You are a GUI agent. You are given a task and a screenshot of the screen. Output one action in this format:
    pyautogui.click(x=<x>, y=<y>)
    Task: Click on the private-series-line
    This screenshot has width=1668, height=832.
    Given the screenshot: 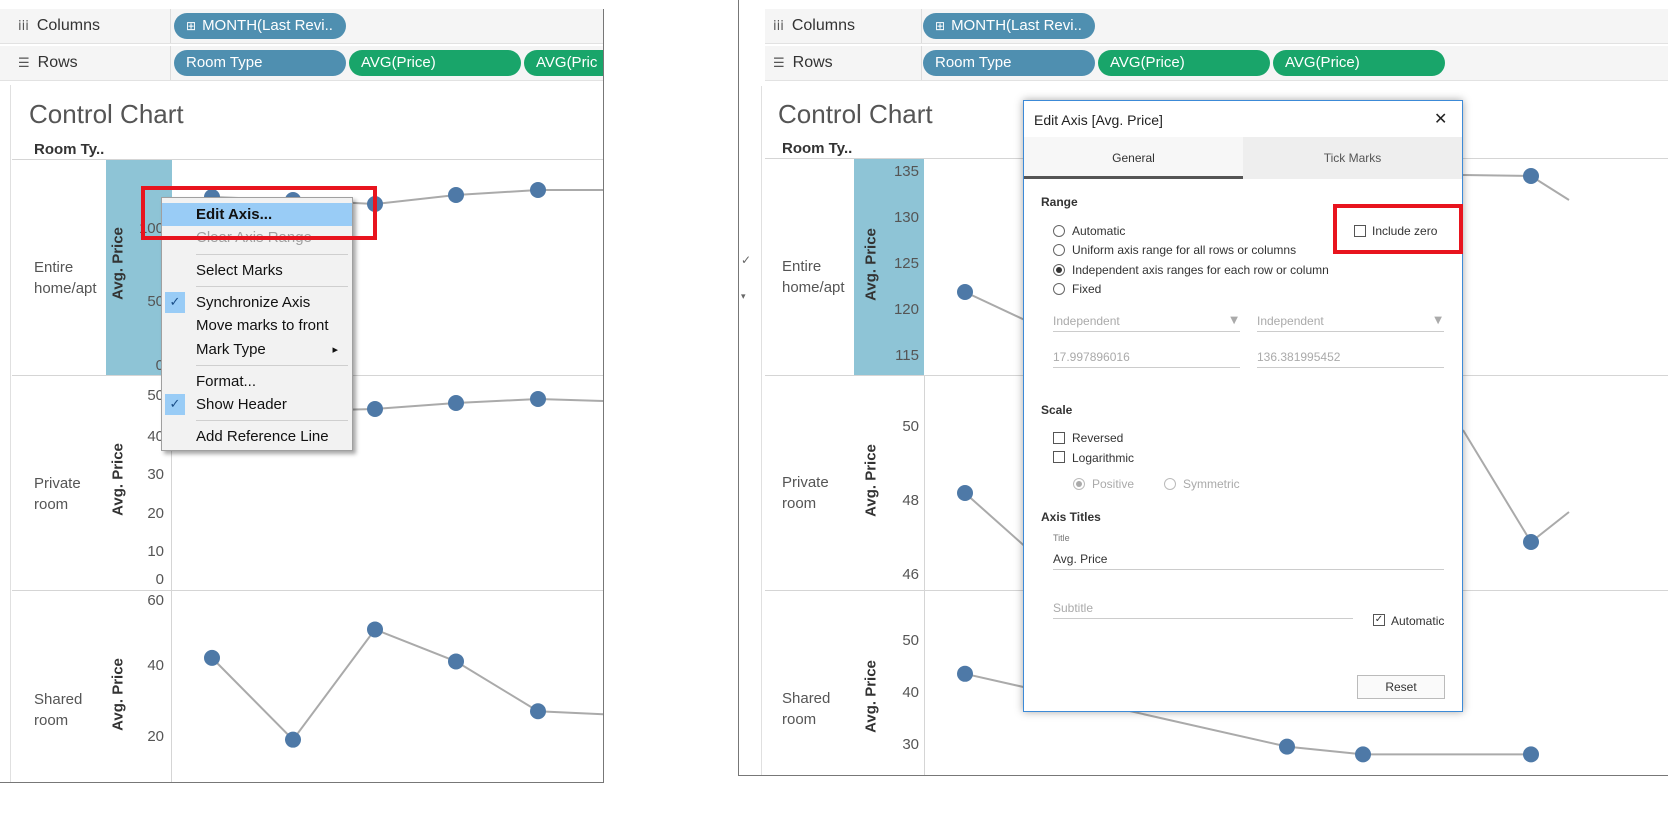 What is the action you would take?
    pyautogui.click(x=1516, y=486)
    